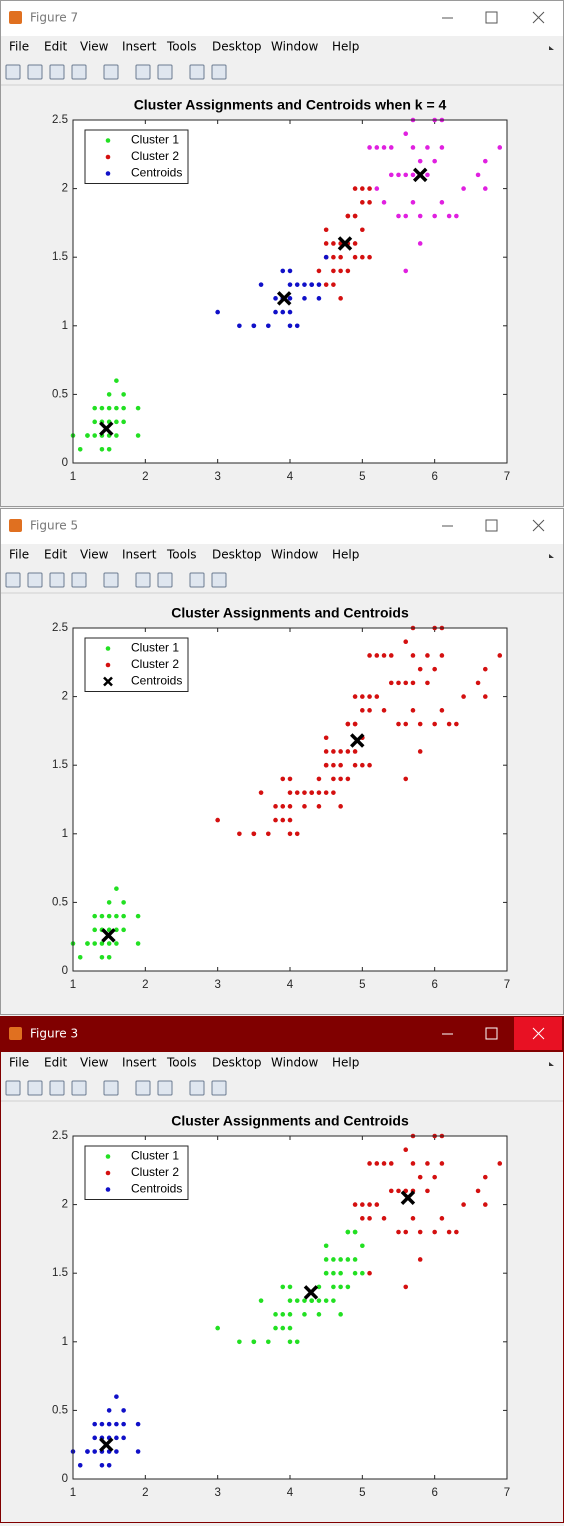 The height and width of the screenshot is (1526, 564). What do you see at coordinates (54, 18) in the screenshot?
I see `window-title: Figure 7` at bounding box center [54, 18].